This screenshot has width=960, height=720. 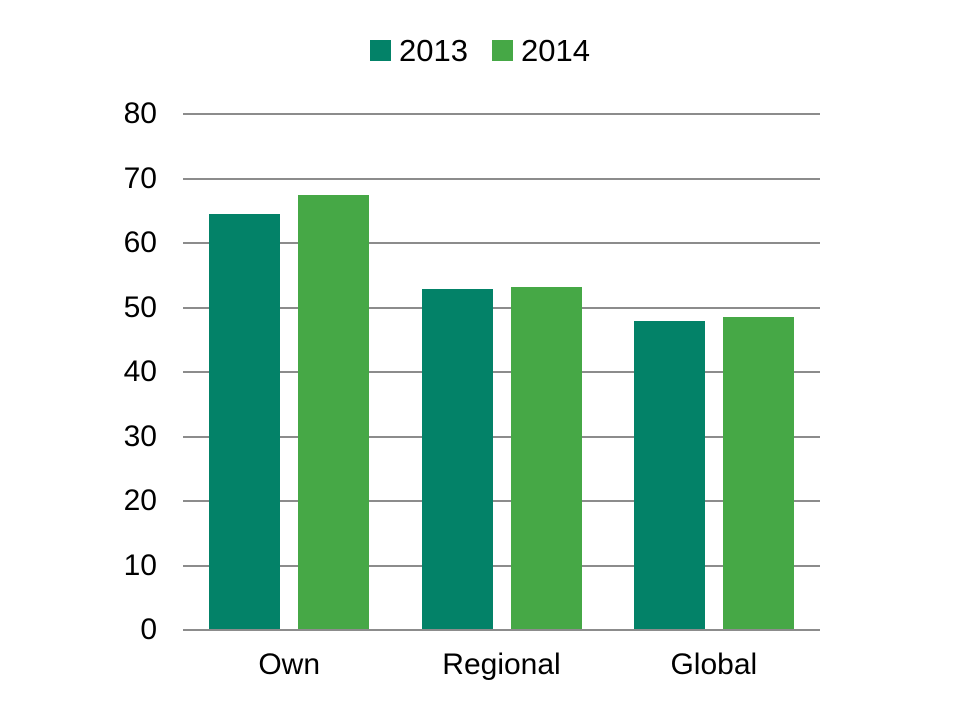 I want to click on legend-item-2014: 2014, so click(x=541, y=50).